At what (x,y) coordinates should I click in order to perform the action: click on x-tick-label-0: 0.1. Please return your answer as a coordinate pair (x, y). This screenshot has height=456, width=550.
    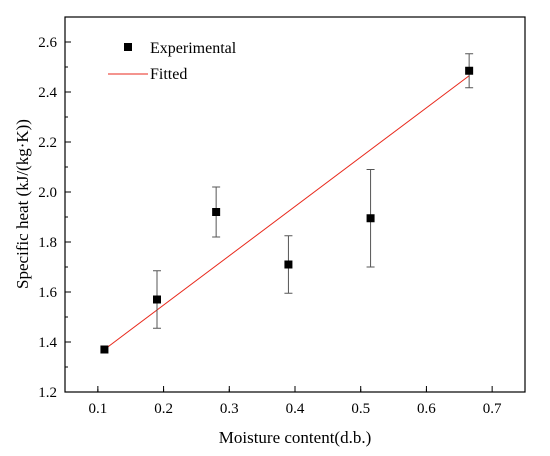
    Looking at the image, I should click on (97, 409).